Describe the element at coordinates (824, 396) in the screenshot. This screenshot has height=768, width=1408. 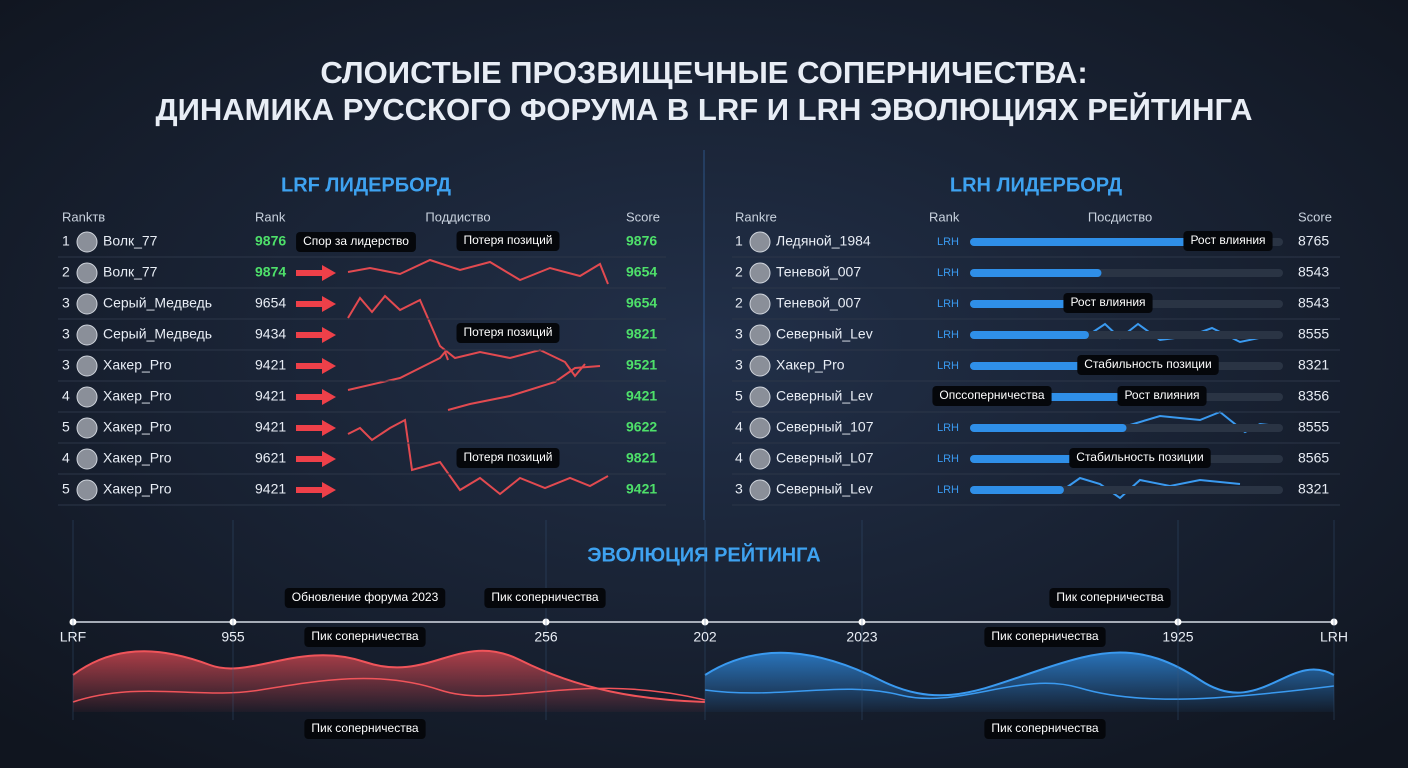
I see `player-name: Северный_Lev` at that location.